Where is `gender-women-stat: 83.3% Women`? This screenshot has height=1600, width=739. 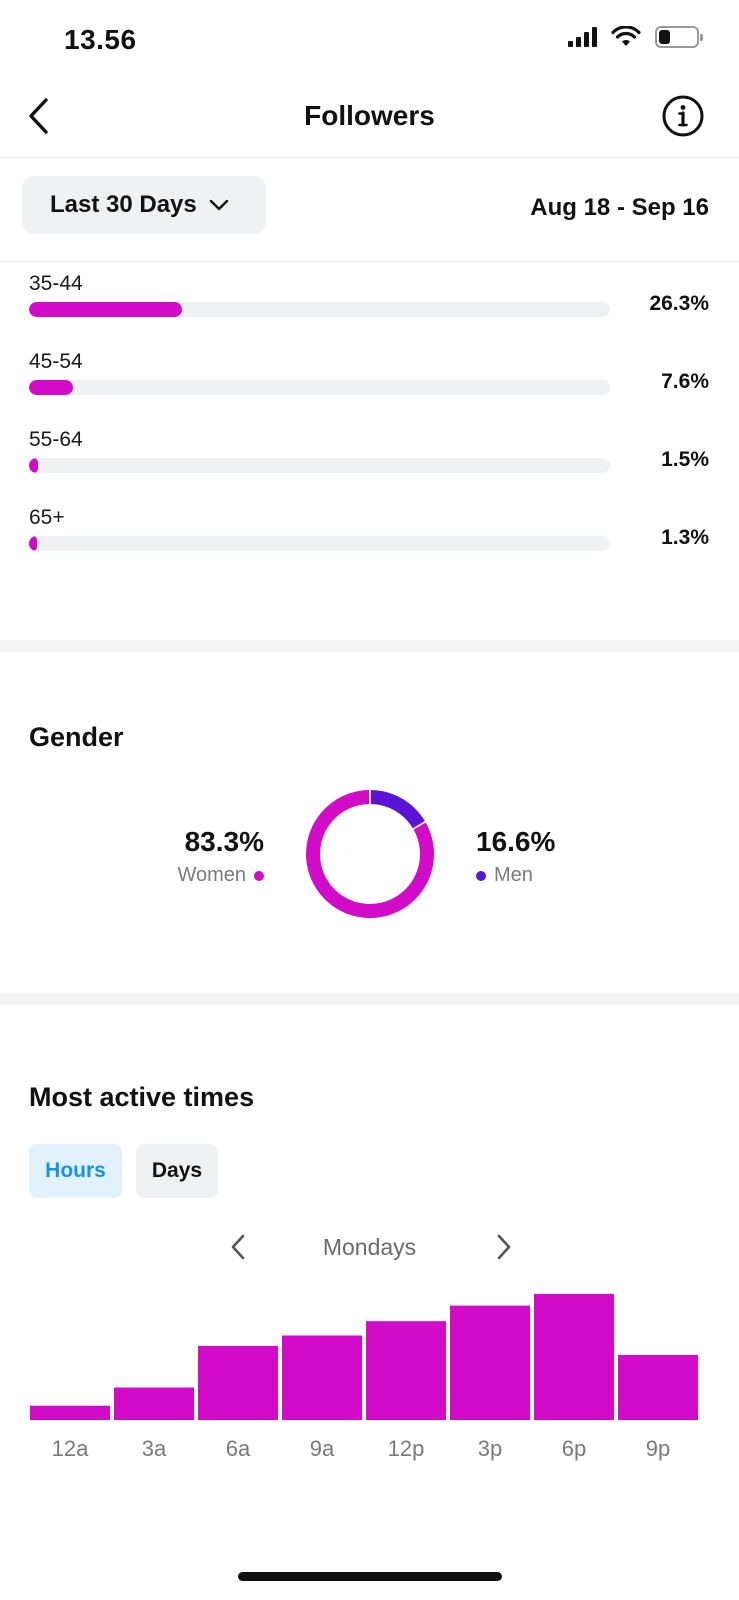
gender-women-stat: 83.3% Women is located at coordinates (212, 856).